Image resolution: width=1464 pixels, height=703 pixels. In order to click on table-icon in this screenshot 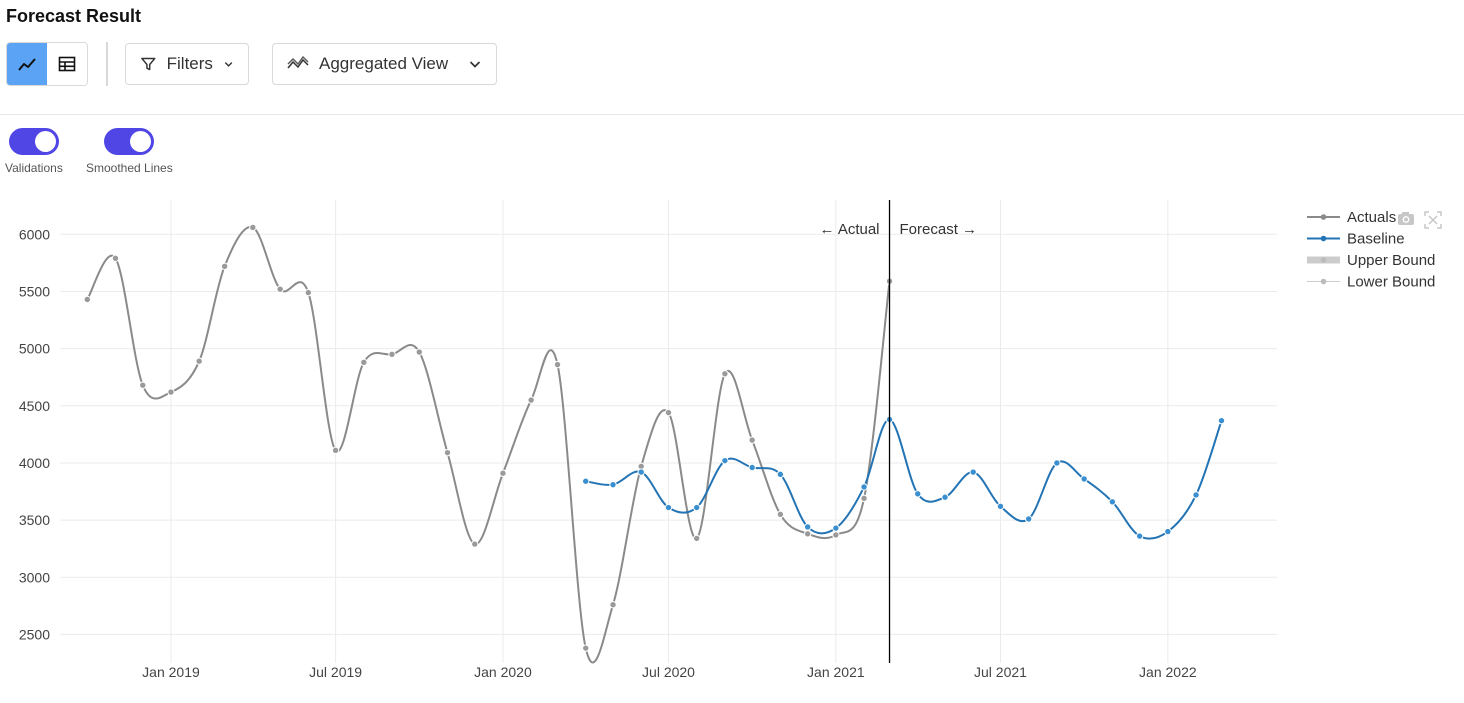, I will do `click(67, 64)`.